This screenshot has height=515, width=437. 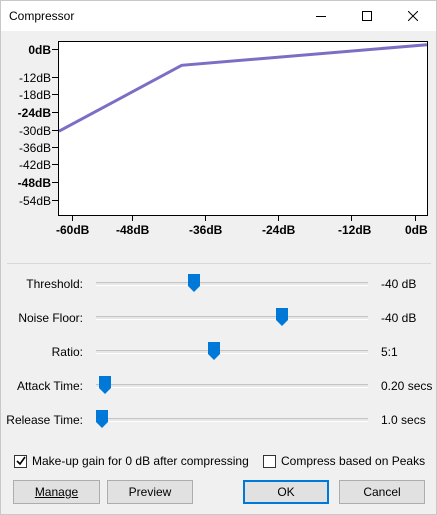 I want to click on y-tick-label: -12dB, so click(x=34, y=78).